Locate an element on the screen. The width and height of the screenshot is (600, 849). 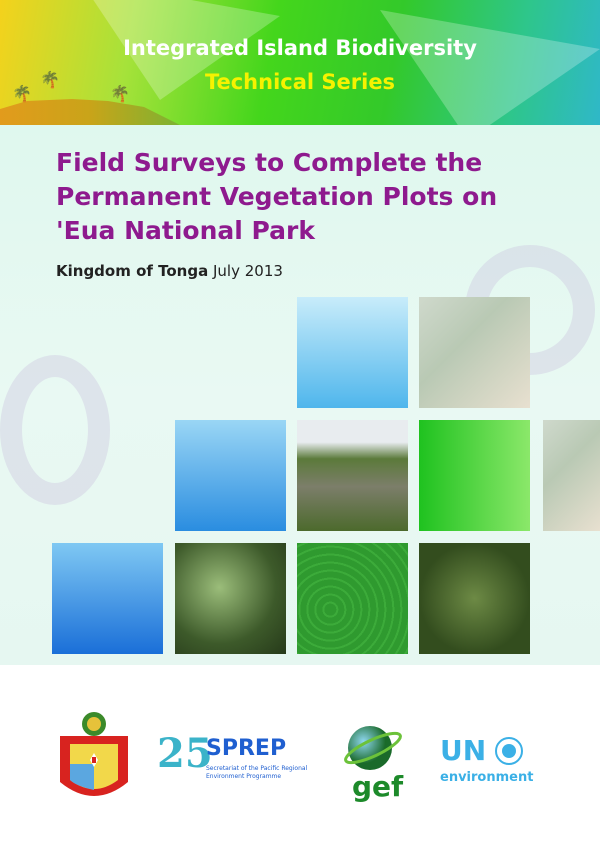
document-subtitle: Kingdom of Tonga July 2013 is located at coordinates (169, 271).